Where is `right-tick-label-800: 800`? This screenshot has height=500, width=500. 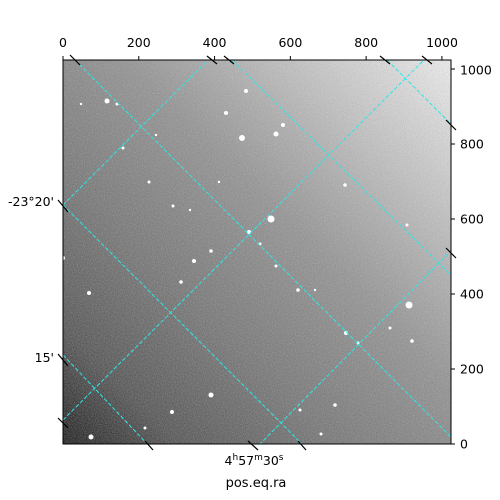
right-tick-label-800: 800 is located at coordinates (472, 144).